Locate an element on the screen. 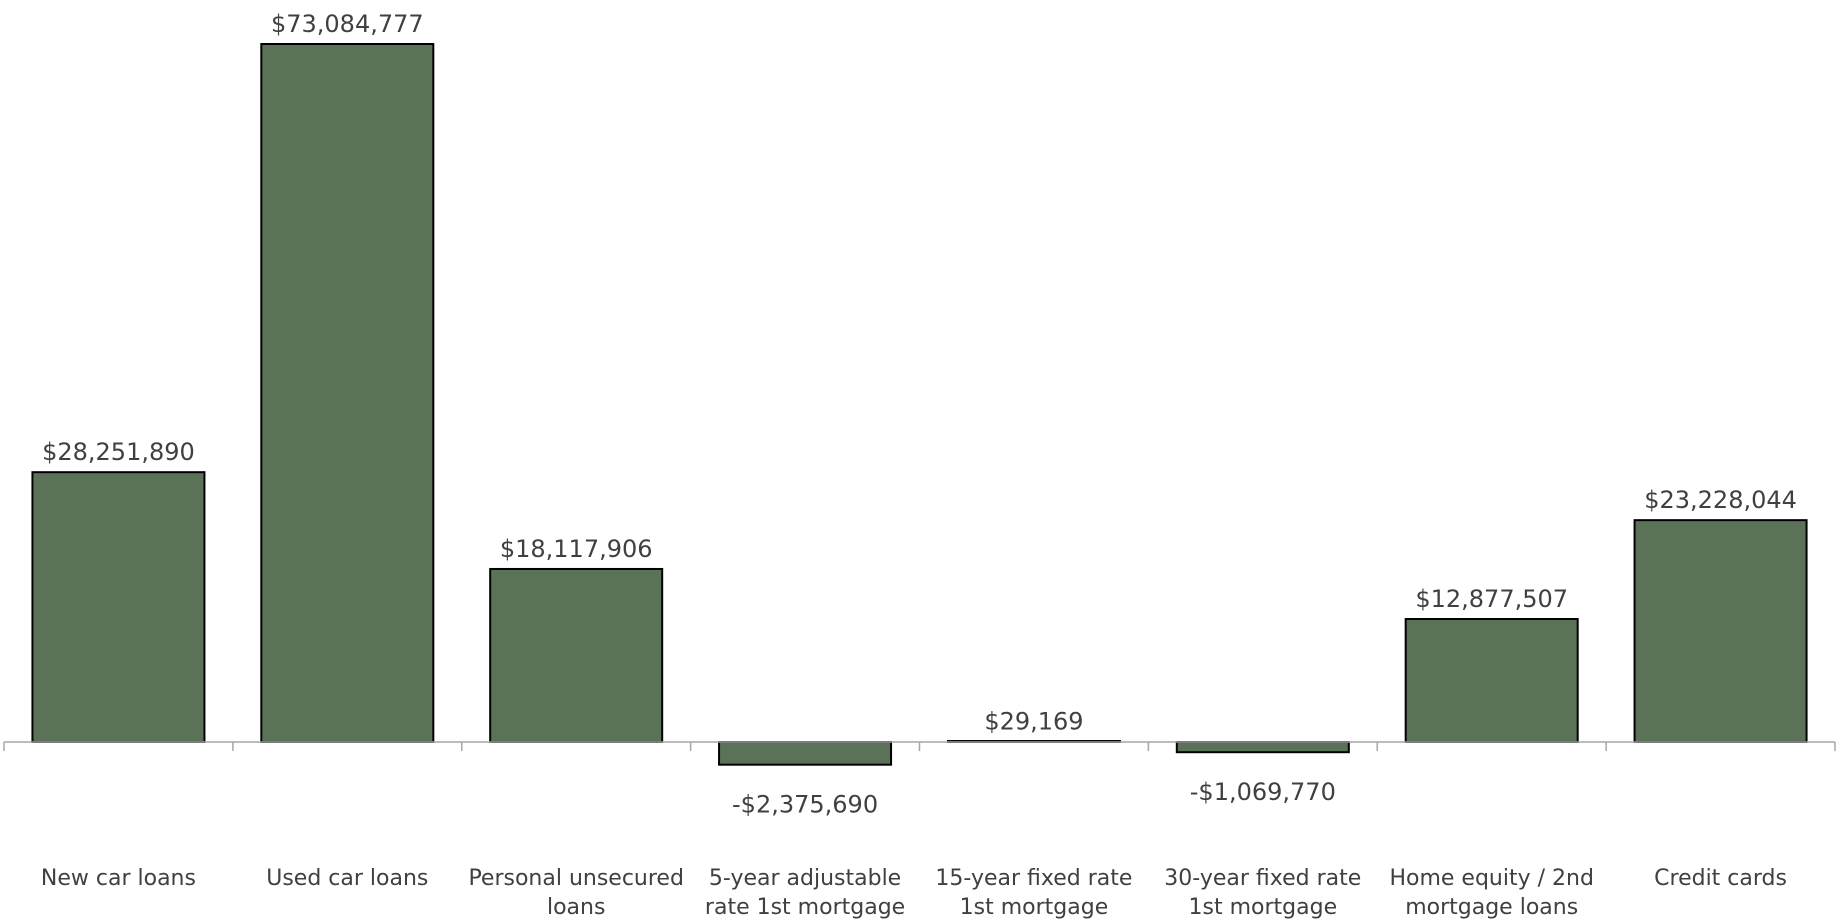 The image size is (1839, 920). category-label-line: Credit cards is located at coordinates (1720, 878).